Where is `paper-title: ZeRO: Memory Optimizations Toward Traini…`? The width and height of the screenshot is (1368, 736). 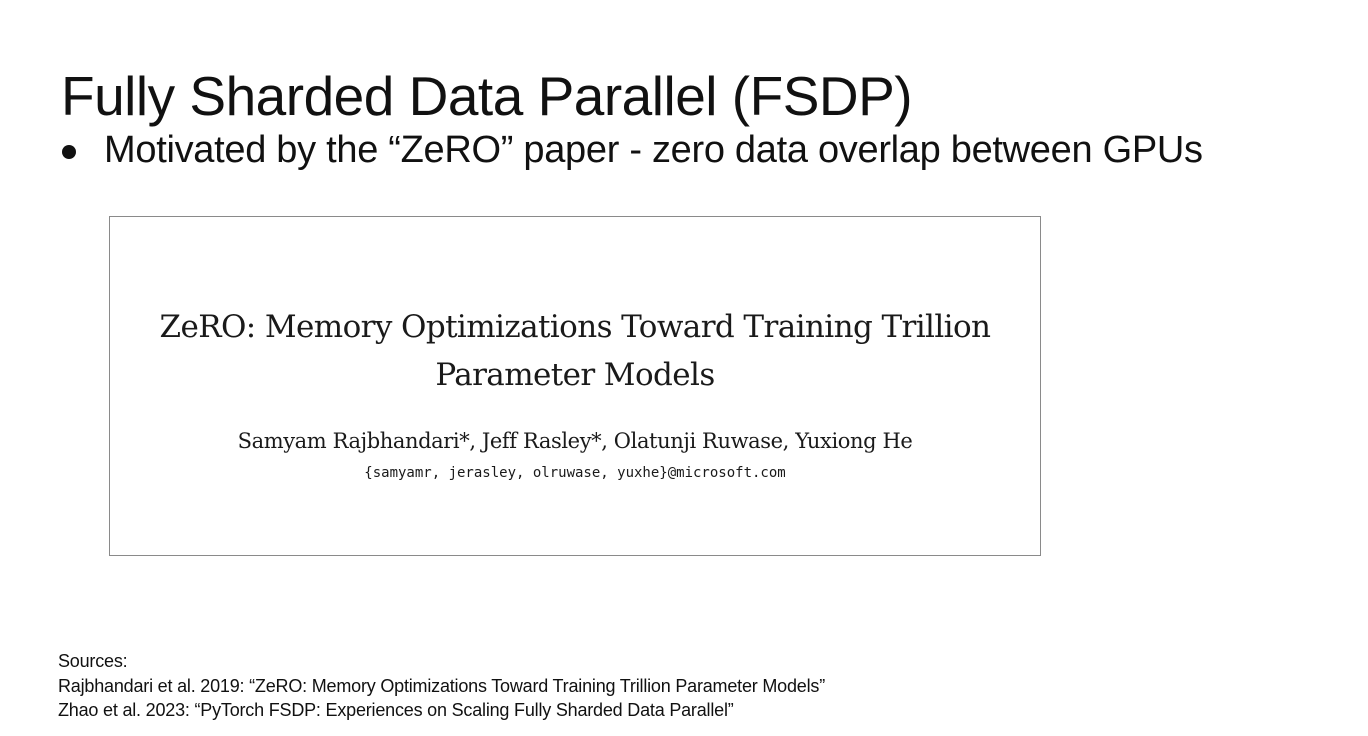
paper-title: ZeRO: Memory Optimizations Toward Traini… is located at coordinates (575, 351).